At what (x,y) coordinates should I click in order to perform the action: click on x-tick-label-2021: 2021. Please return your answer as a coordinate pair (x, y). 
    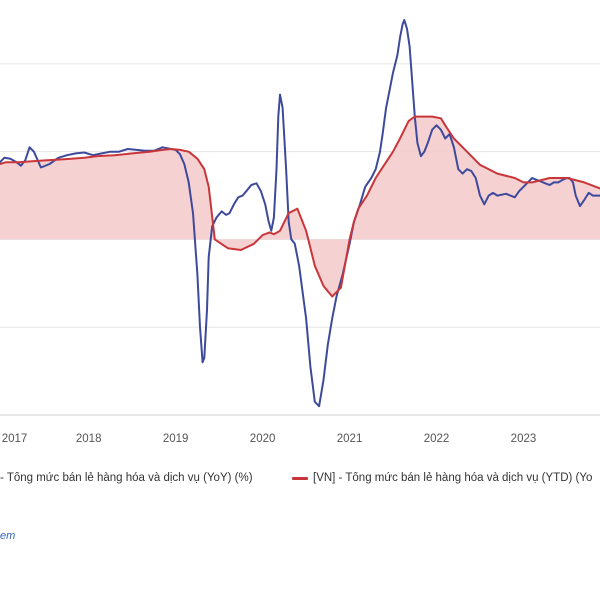
    Looking at the image, I should click on (350, 439).